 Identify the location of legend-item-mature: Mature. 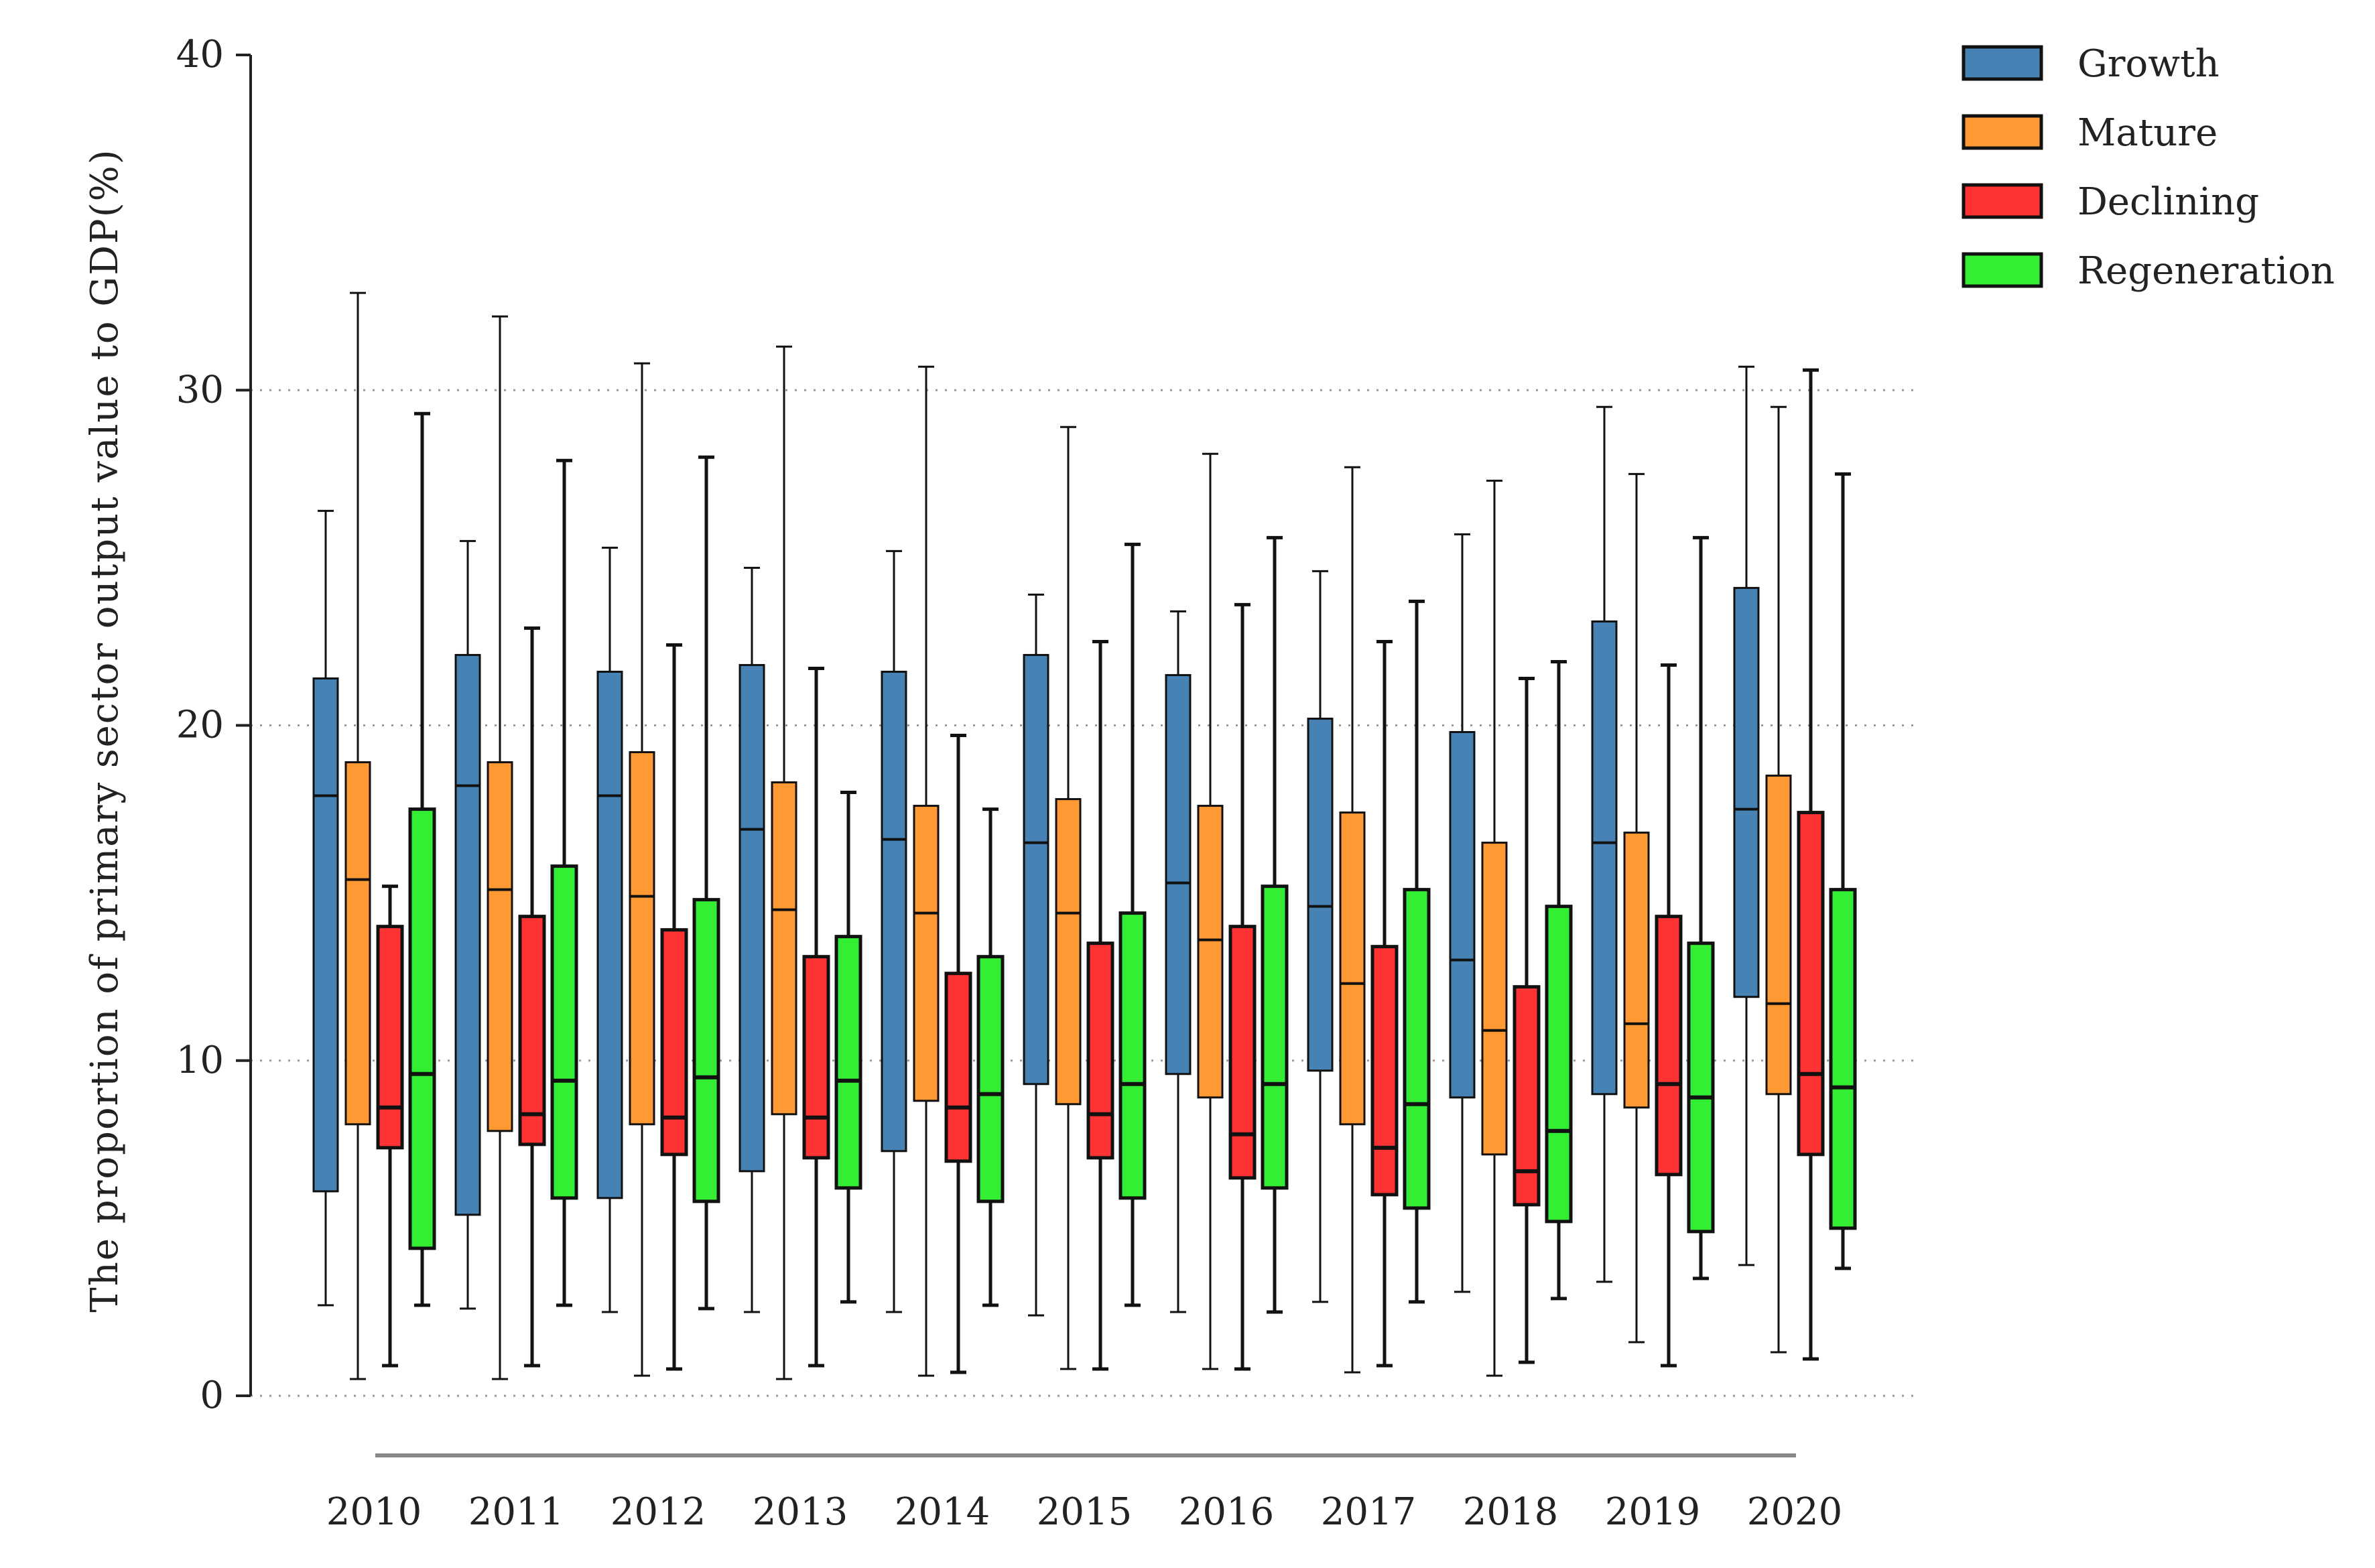
(2090, 133).